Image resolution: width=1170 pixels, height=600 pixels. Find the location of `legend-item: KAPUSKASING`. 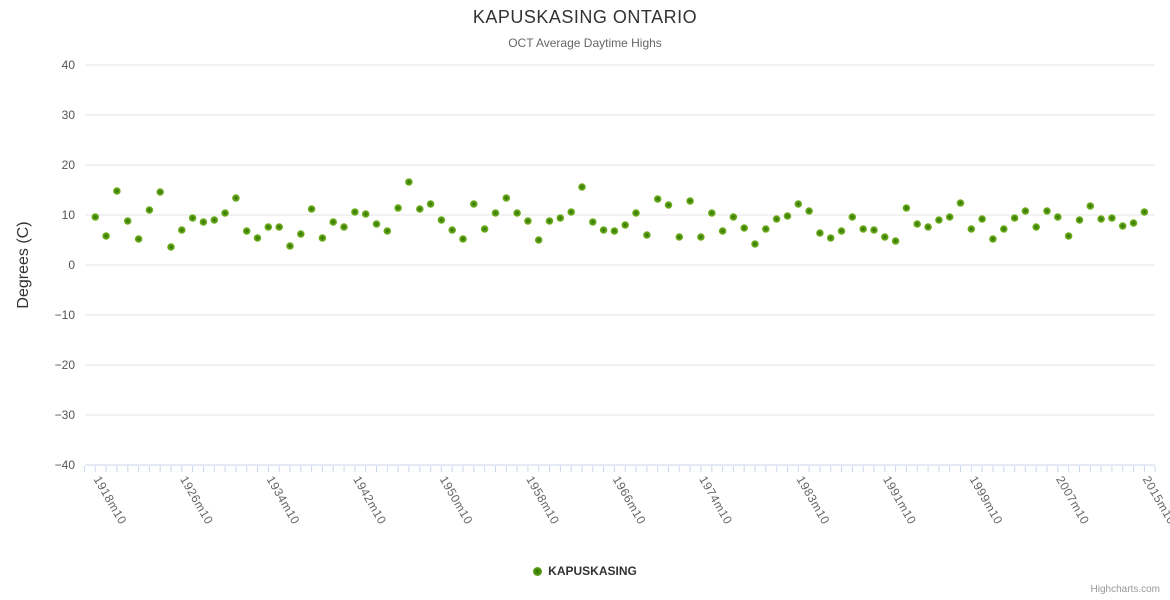

legend-item: KAPUSKASING is located at coordinates (585, 571).